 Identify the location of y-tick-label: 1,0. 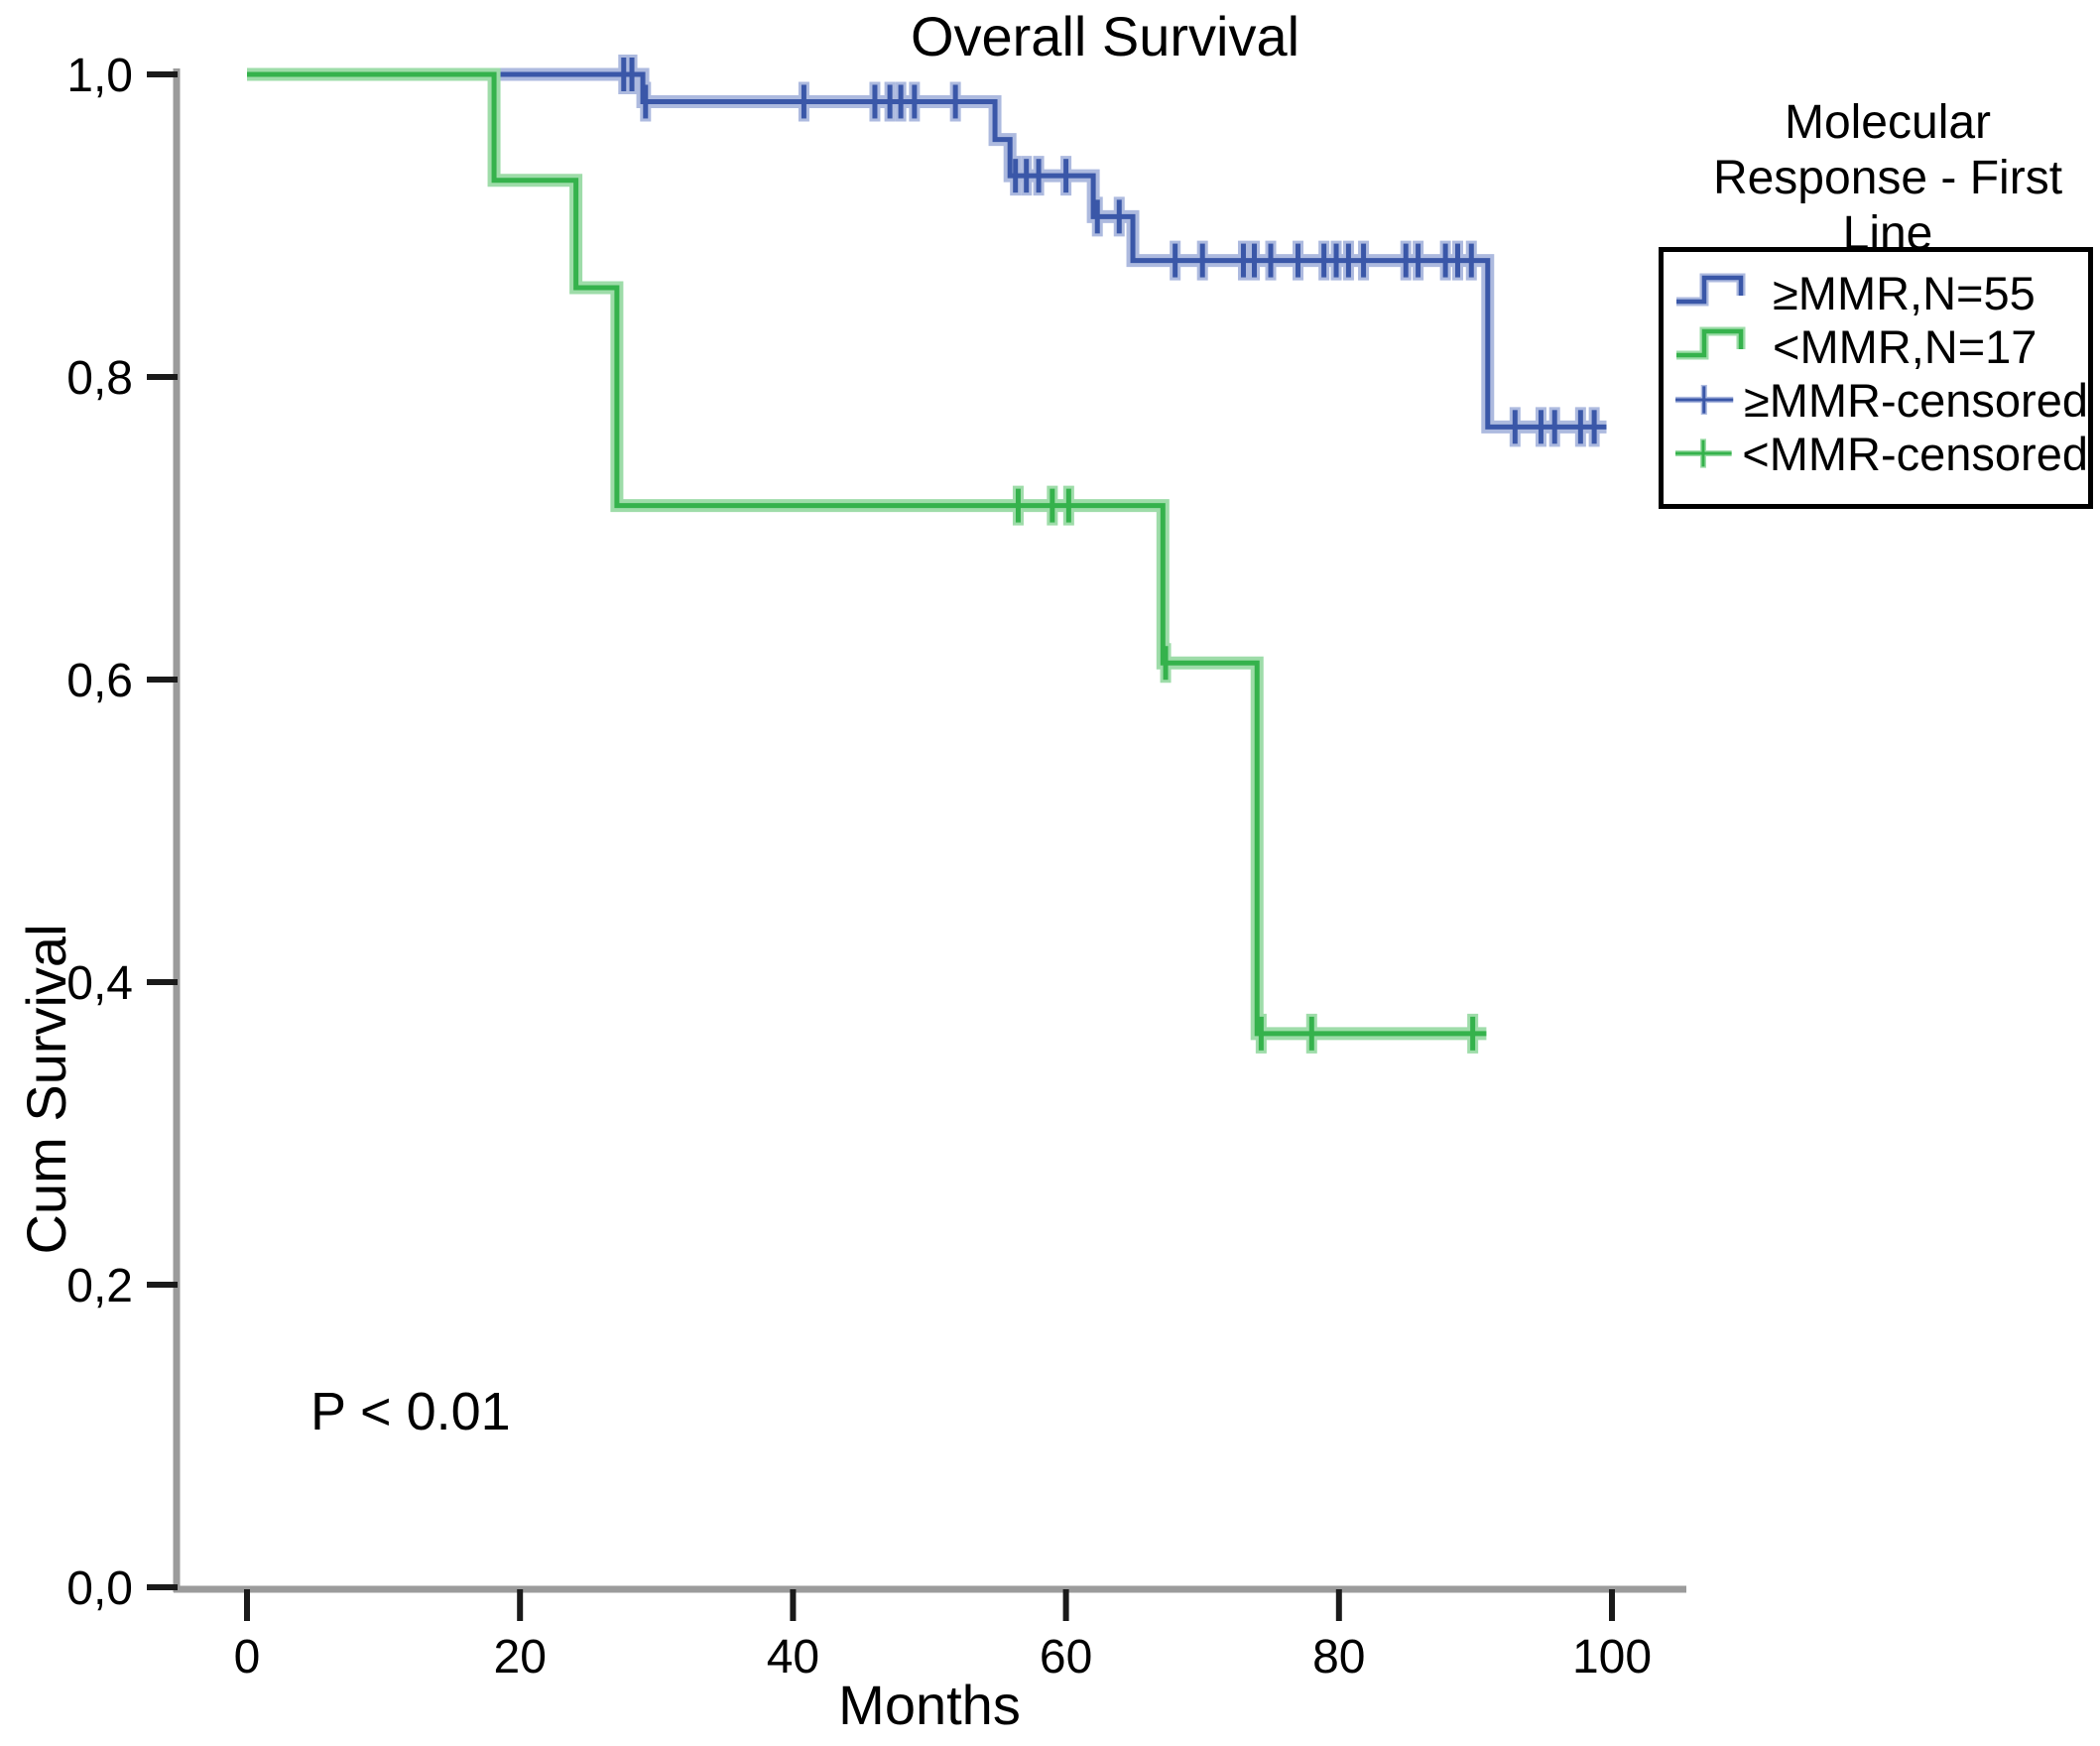
(99, 76).